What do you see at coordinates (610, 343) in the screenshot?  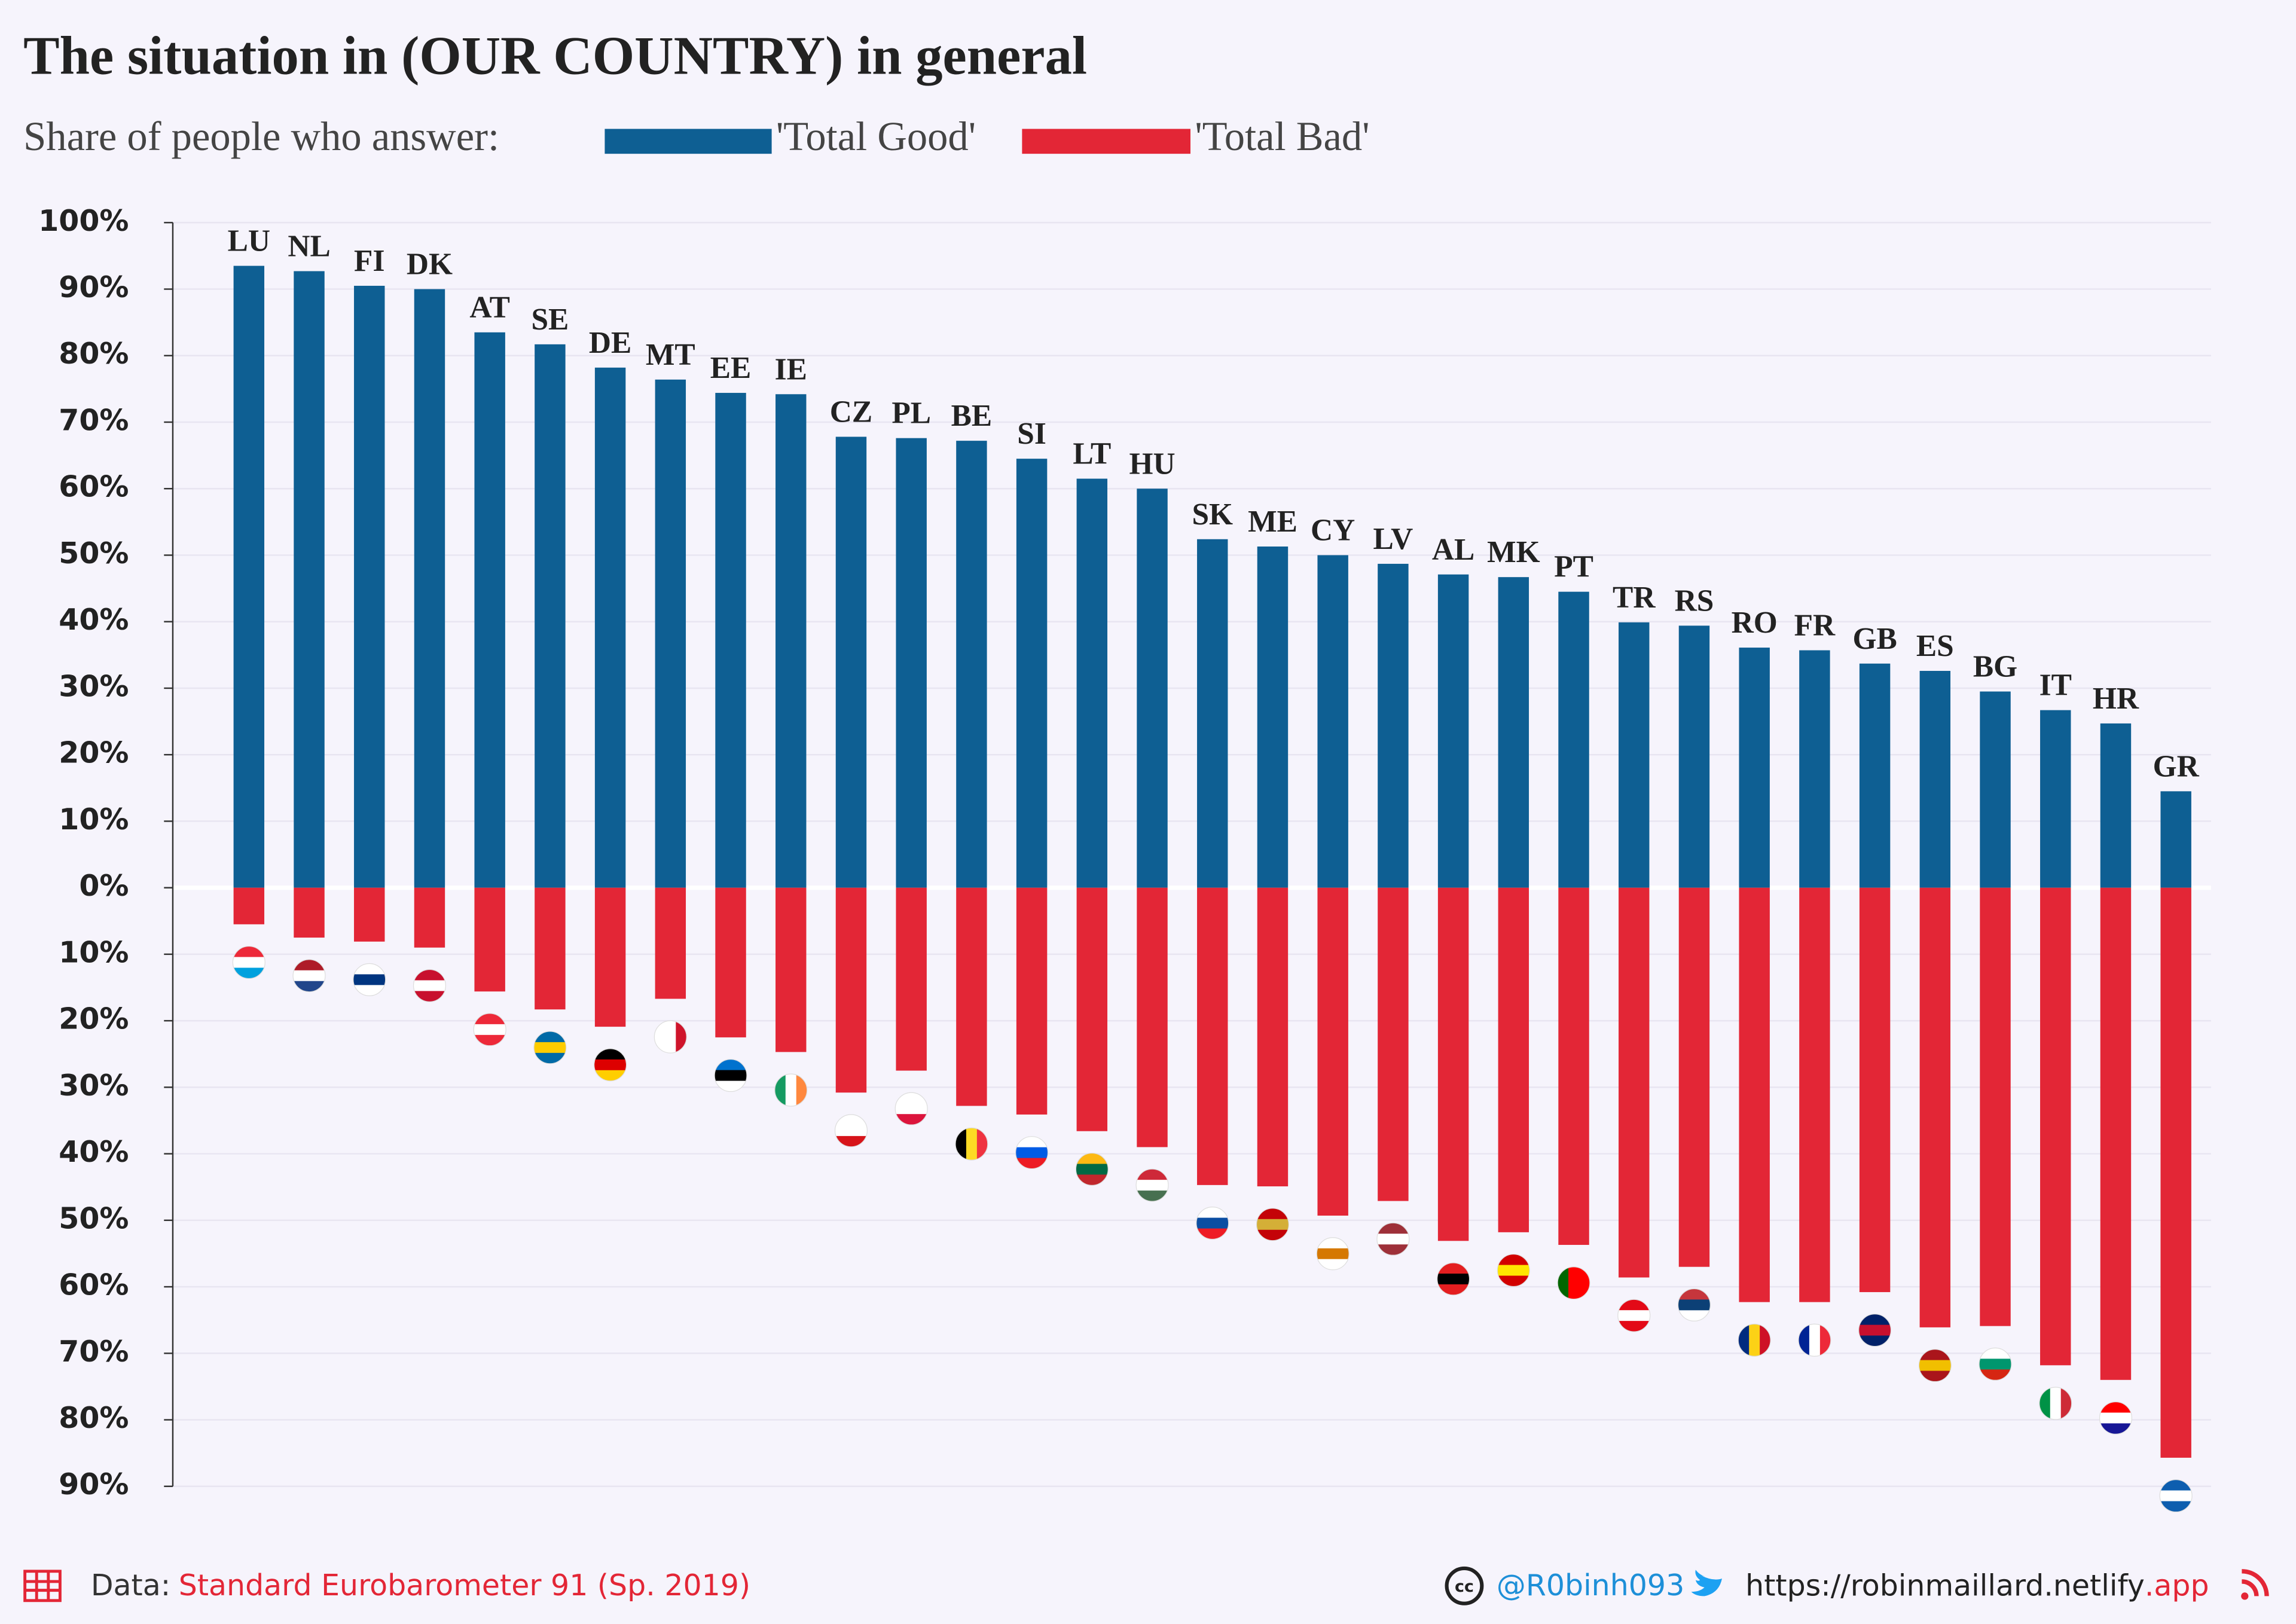 I see `category-label: DE` at bounding box center [610, 343].